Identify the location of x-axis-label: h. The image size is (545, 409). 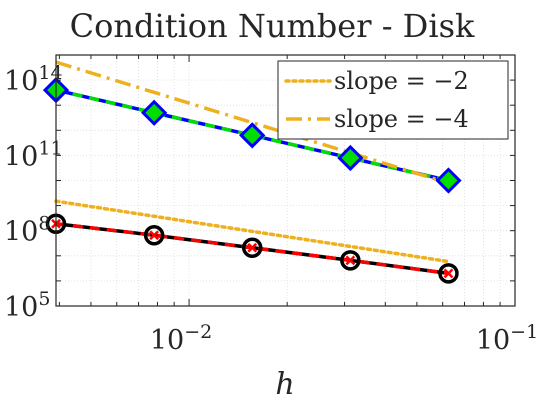
(284, 384).